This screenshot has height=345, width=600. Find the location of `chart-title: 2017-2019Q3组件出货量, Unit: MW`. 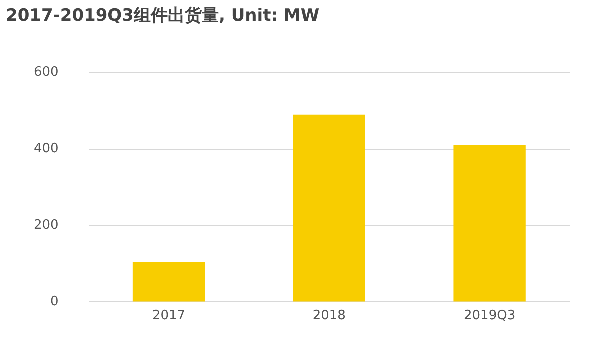

chart-title: 2017-2019Q3组件出货量, Unit: MW is located at coordinates (163, 16).